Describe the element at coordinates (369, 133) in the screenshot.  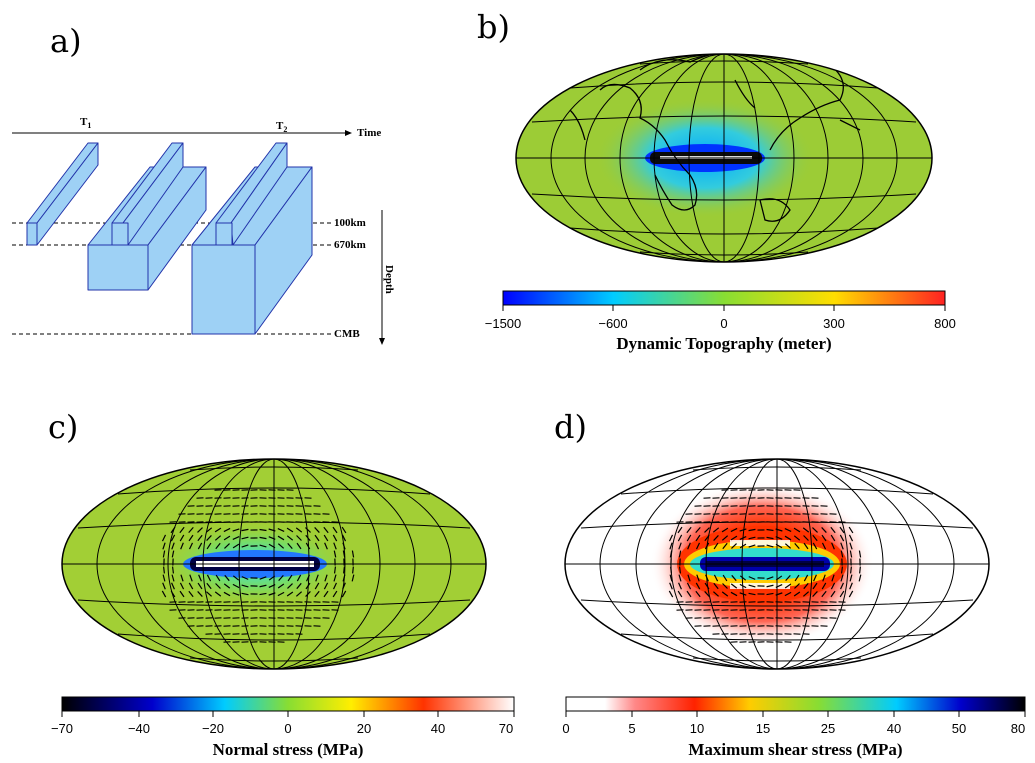
I see `time-label: Time` at that location.